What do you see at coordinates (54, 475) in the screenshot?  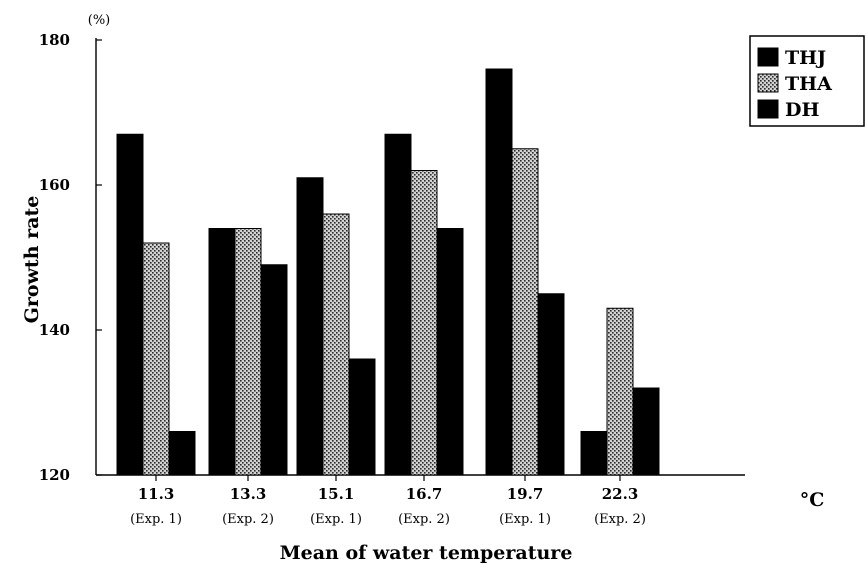 I see `y-tick-label: 120` at bounding box center [54, 475].